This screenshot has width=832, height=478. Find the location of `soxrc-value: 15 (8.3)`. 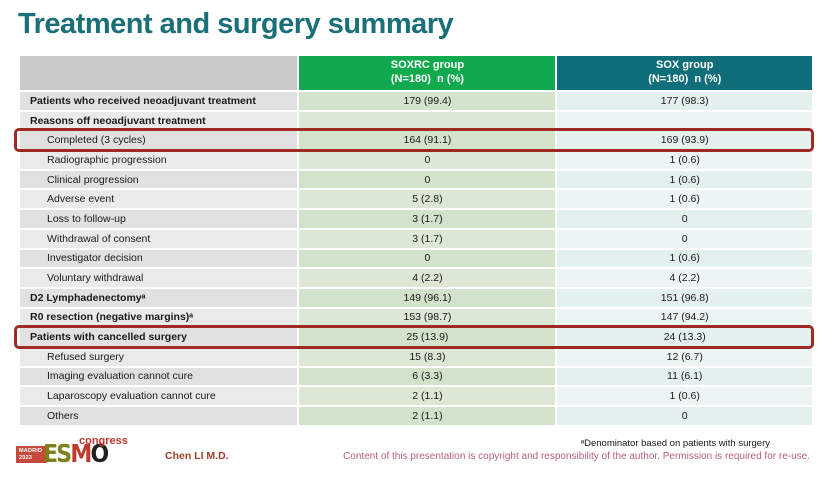

soxrc-value: 15 (8.3) is located at coordinates (427, 356).